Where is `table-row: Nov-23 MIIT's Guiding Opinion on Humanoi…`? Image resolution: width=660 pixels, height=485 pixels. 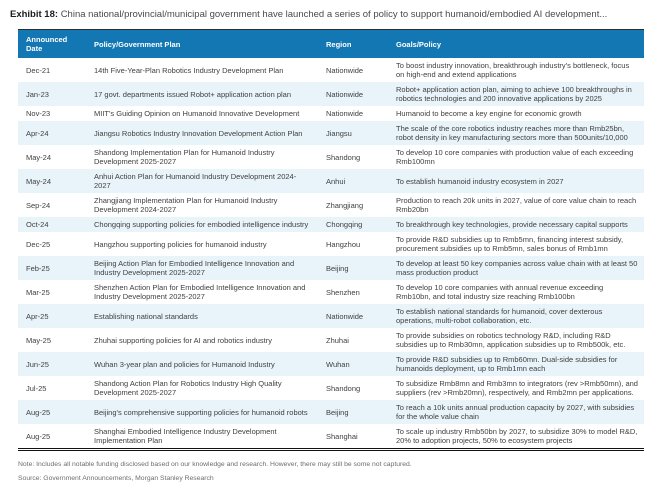
table-row: Nov-23 MIIT's Guiding Opinion on Humanoi… is located at coordinates (331, 113).